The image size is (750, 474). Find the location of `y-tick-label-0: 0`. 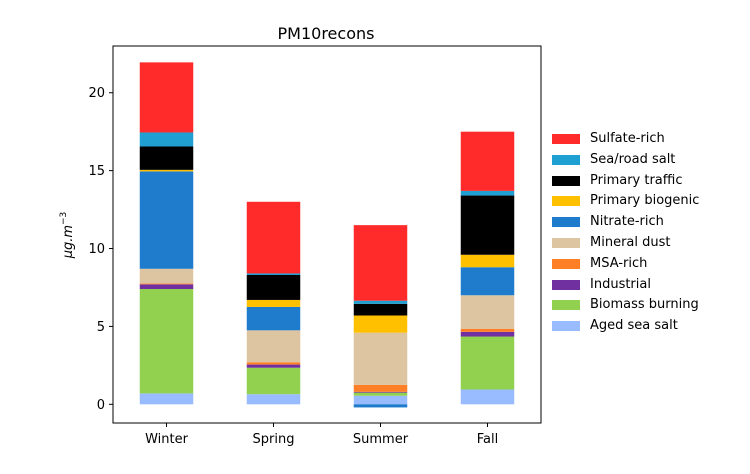

y-tick-label-0: 0 is located at coordinates (101, 405).